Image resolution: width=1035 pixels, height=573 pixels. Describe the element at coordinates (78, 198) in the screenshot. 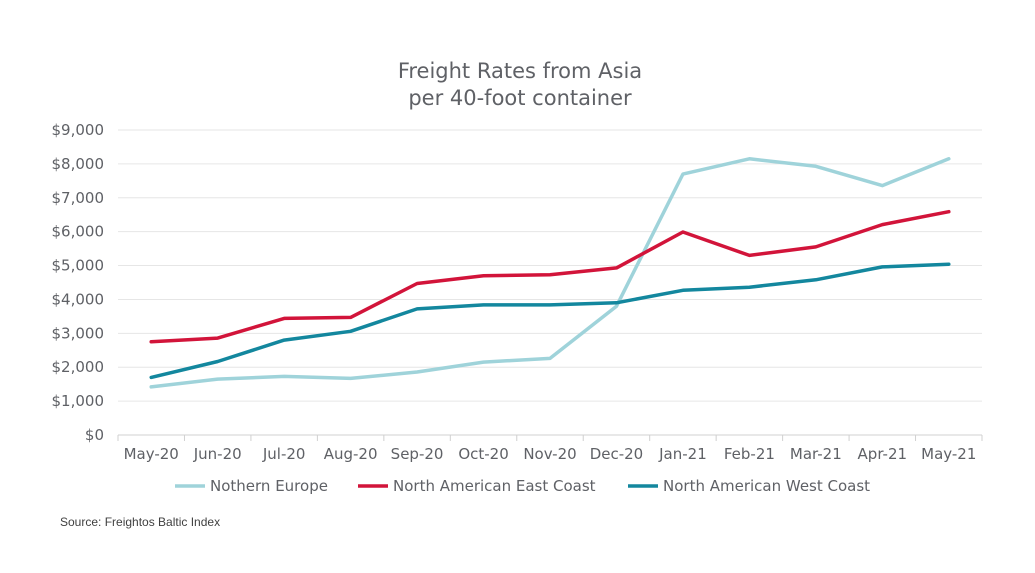

I see `y-tick-label: $7,000` at that location.